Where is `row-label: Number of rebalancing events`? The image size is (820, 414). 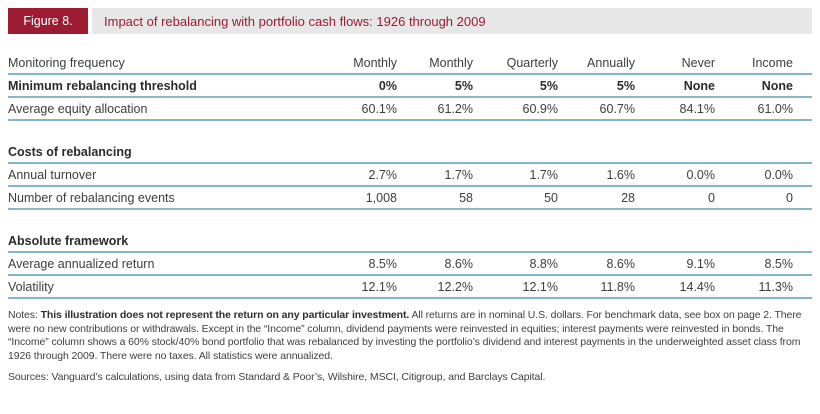 row-label: Number of rebalancing events is located at coordinates (91, 197).